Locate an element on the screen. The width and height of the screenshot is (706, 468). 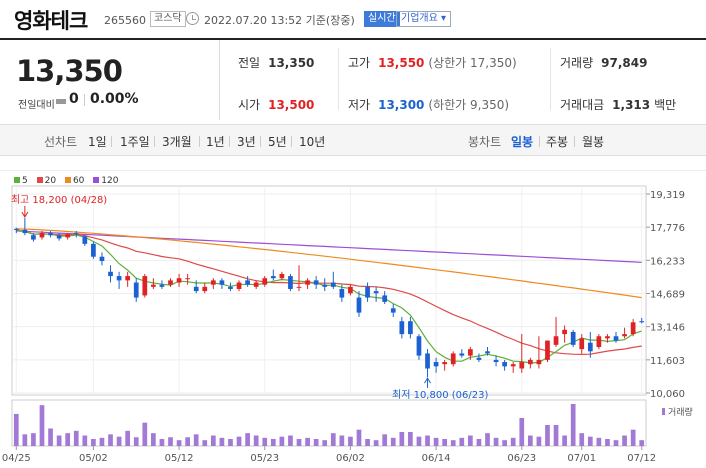
tab-monthly: 월봉 is located at coordinates (593, 142).